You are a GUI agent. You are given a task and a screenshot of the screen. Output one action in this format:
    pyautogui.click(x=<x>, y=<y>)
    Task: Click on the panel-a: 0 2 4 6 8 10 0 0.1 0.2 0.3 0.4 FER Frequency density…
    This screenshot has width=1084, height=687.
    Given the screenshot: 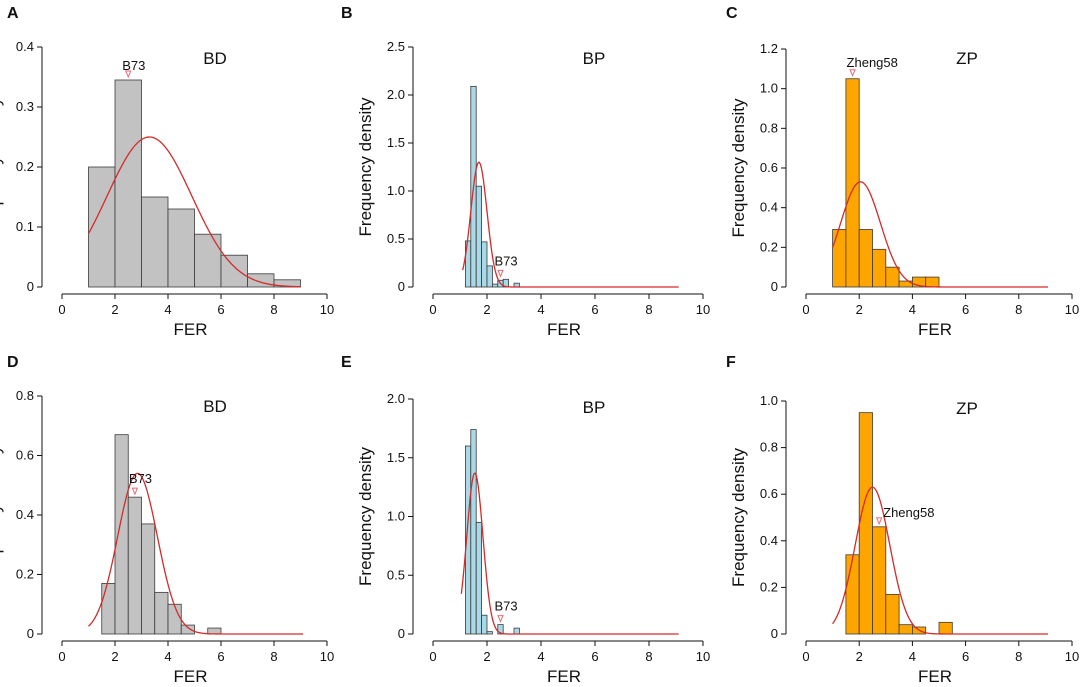 What is the action you would take?
    pyautogui.click(x=167, y=172)
    